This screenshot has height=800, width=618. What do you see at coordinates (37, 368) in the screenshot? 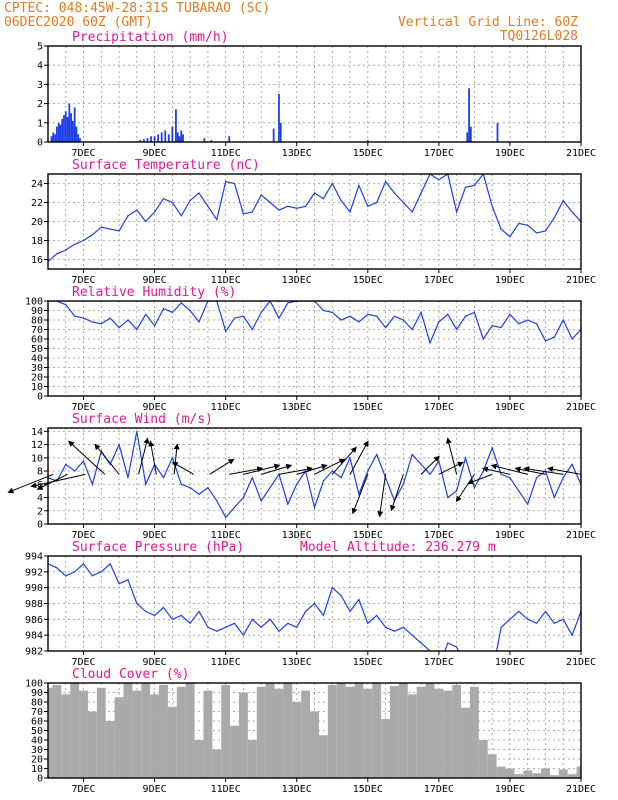
I see `y-tick-label: 30` at bounding box center [37, 368].